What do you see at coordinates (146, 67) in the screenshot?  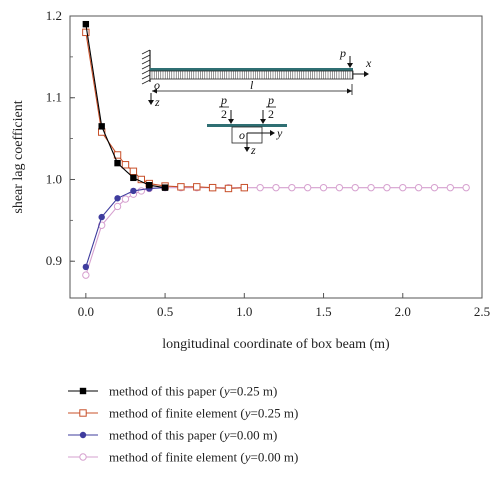 I see `fixed-support-hatching` at bounding box center [146, 67].